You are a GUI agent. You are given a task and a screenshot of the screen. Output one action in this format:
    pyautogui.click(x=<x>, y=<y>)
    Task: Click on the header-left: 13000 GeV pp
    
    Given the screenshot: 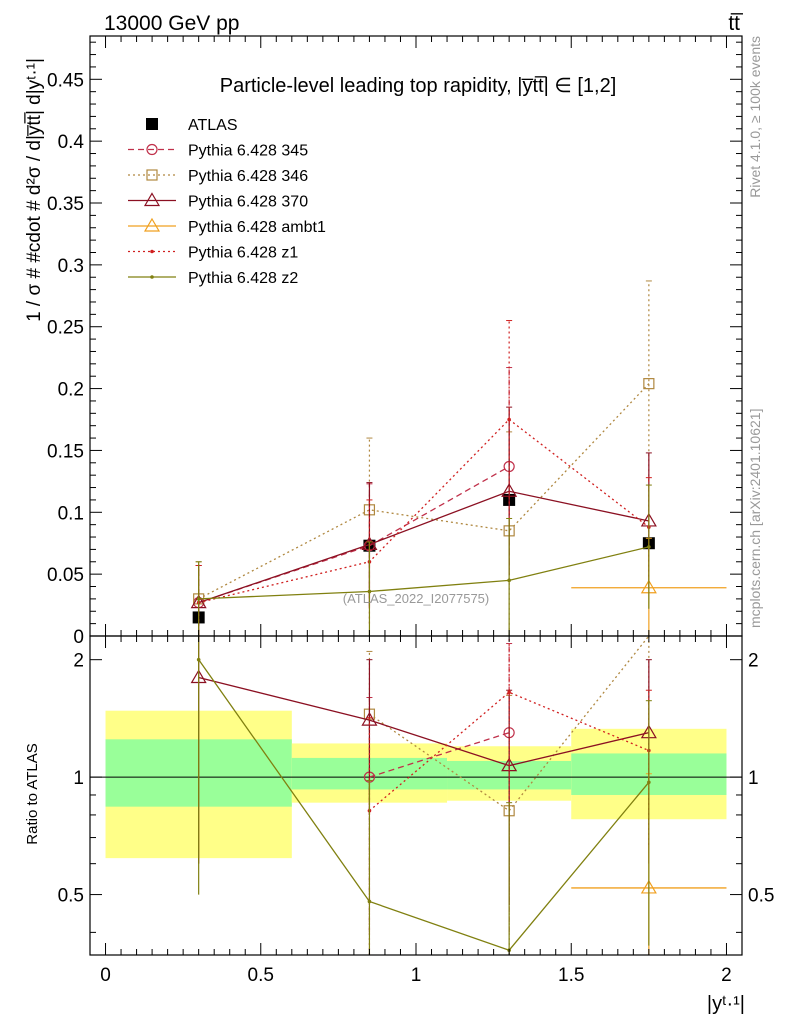 What is the action you would take?
    pyautogui.click(x=171, y=23)
    